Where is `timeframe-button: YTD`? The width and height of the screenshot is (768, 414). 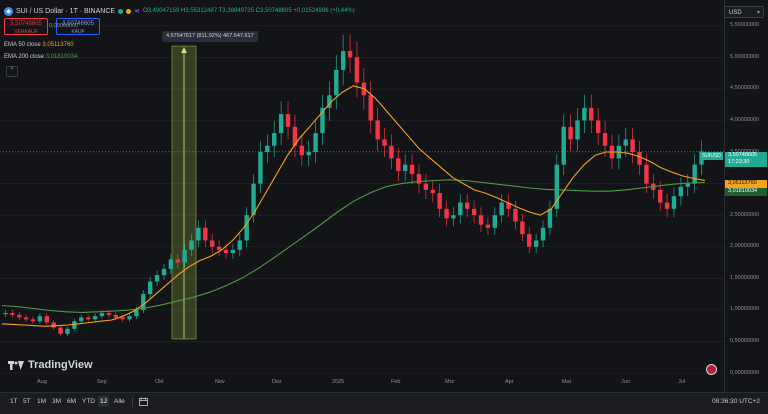 timeframe-button: YTD is located at coordinates (88, 401).